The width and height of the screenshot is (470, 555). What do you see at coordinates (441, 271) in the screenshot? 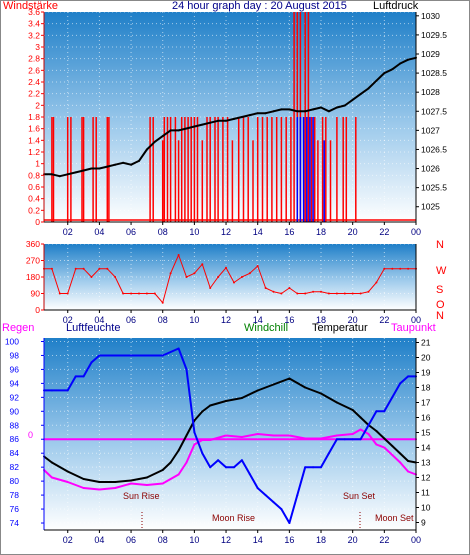
I see `compass-label: W` at bounding box center [441, 271].